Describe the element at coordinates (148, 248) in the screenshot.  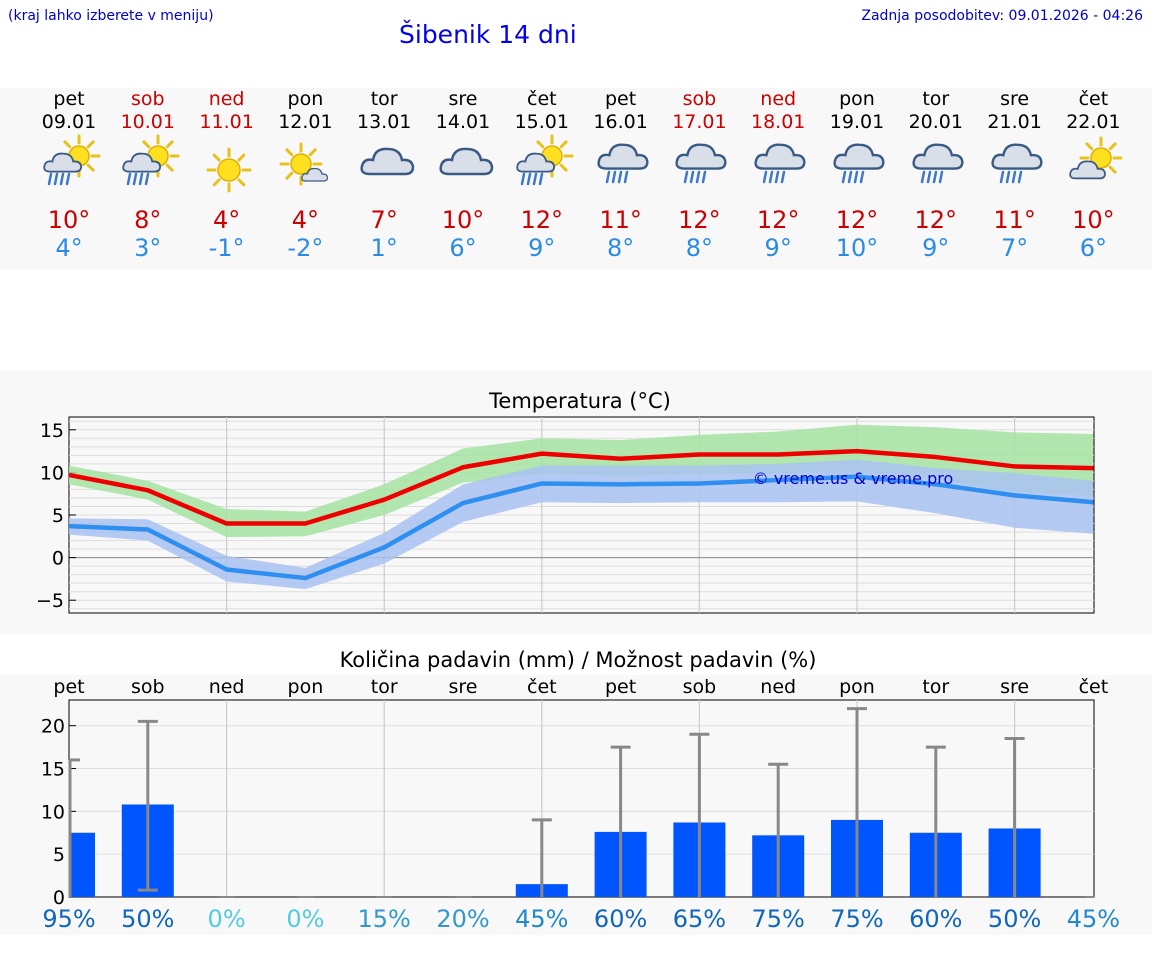
I see `temp-min: 3°` at that location.